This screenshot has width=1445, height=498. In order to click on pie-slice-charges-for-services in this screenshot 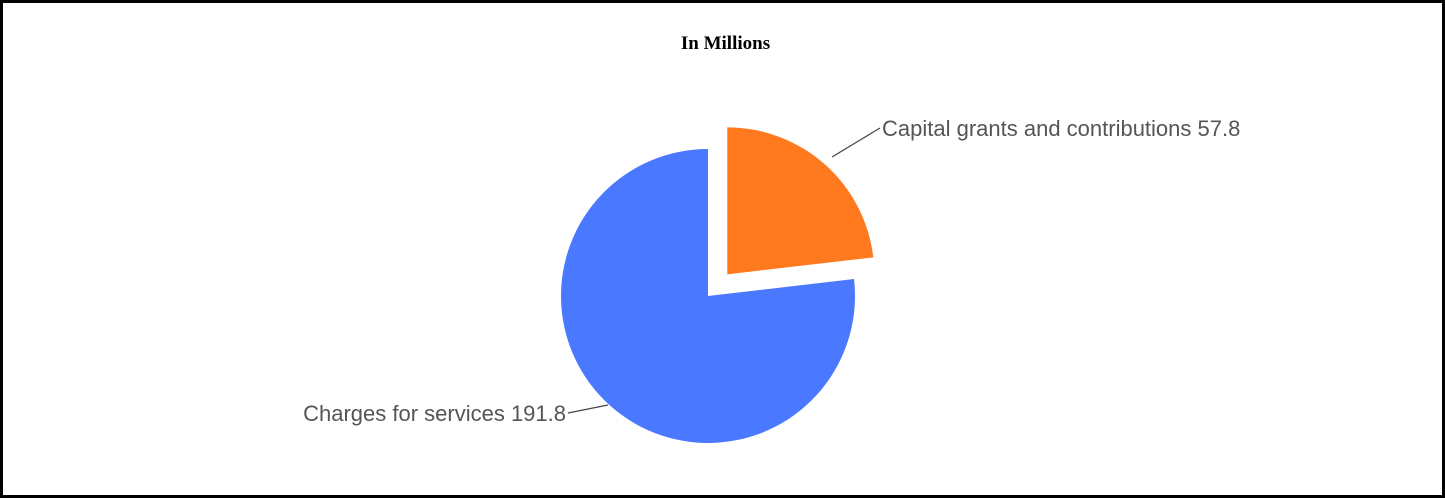, I will do `click(707, 296)`.